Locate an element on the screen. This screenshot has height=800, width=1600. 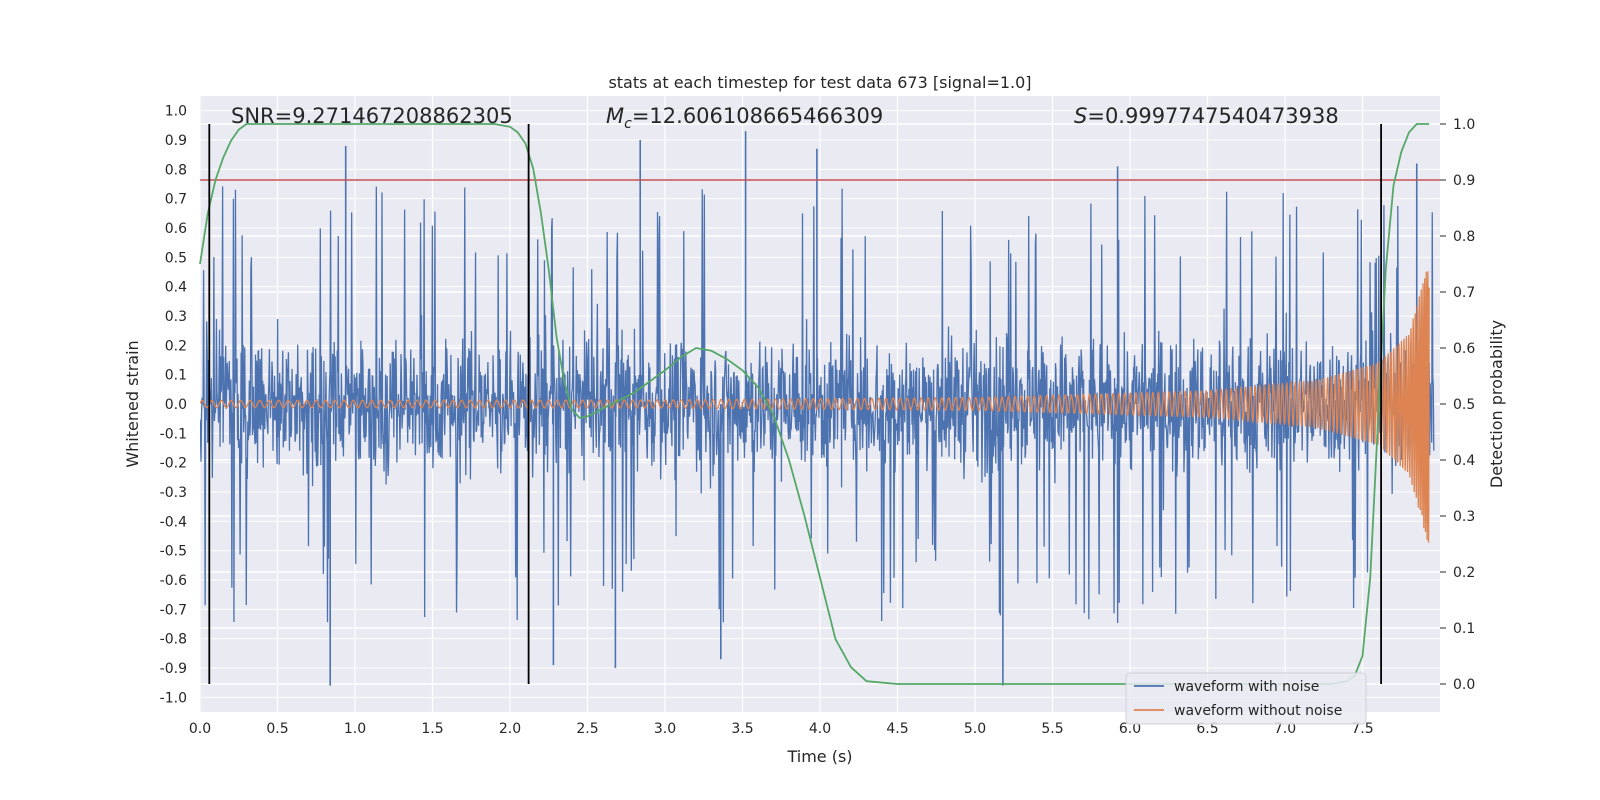
legend-label-noise: waveform with noise is located at coordinates (1246, 687).